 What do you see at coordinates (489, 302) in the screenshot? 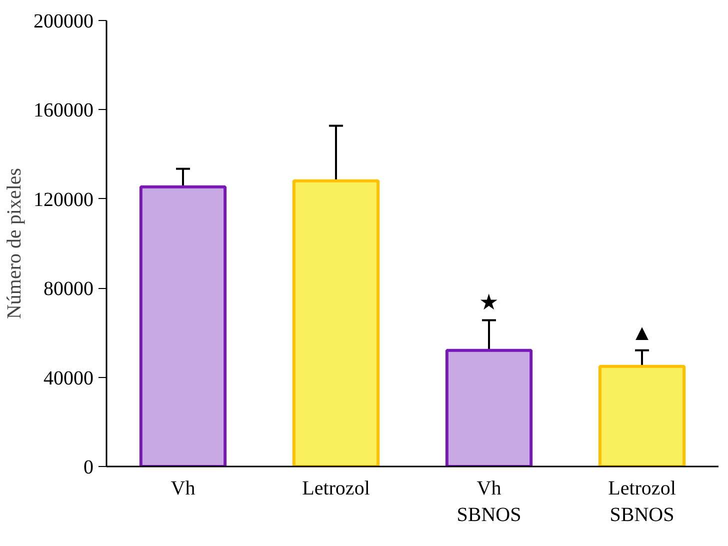
I see `annotation: ★` at bounding box center [489, 302].